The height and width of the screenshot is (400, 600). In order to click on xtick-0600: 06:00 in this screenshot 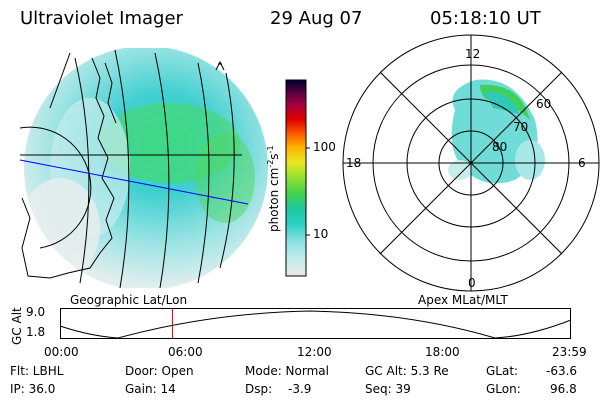, I will do `click(185, 352)`.